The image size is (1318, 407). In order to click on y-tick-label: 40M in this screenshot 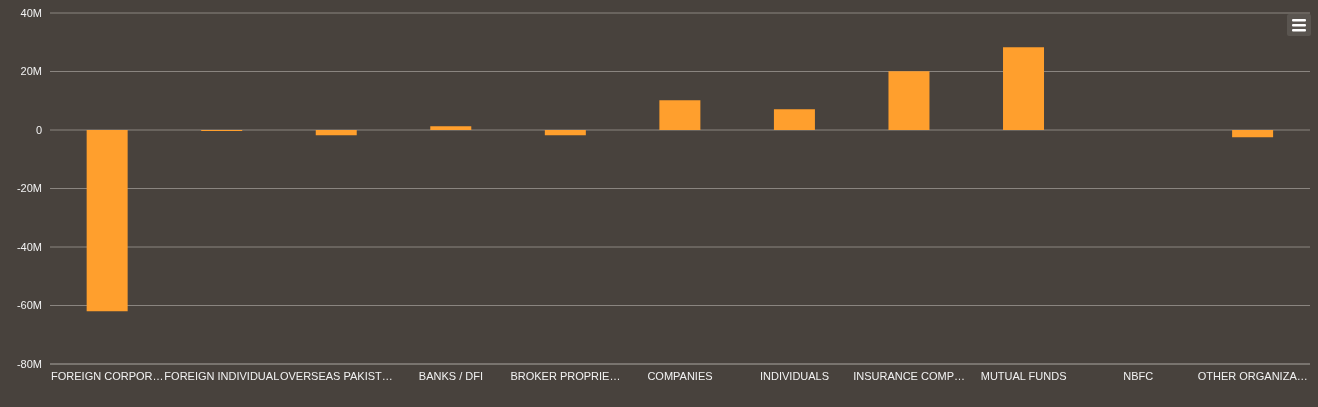, I will do `click(31, 12)`.